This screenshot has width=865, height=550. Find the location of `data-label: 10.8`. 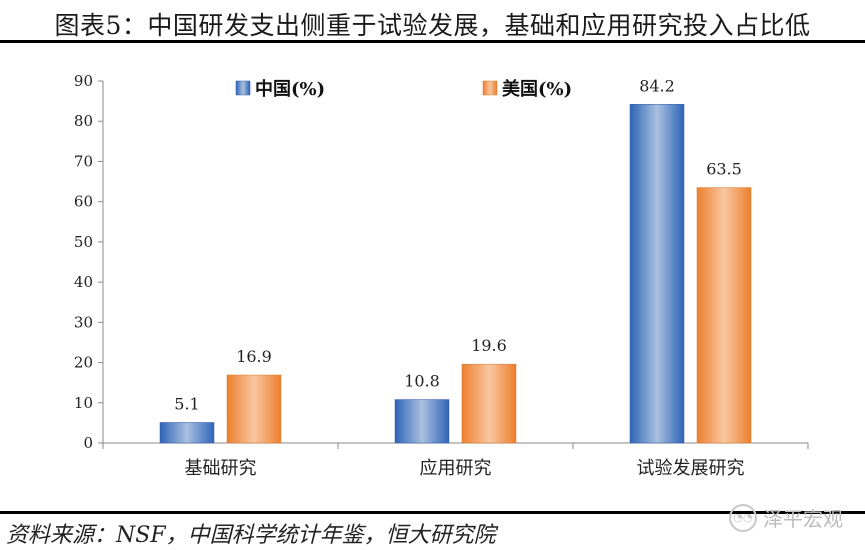

data-label: 10.8 is located at coordinates (422, 381).